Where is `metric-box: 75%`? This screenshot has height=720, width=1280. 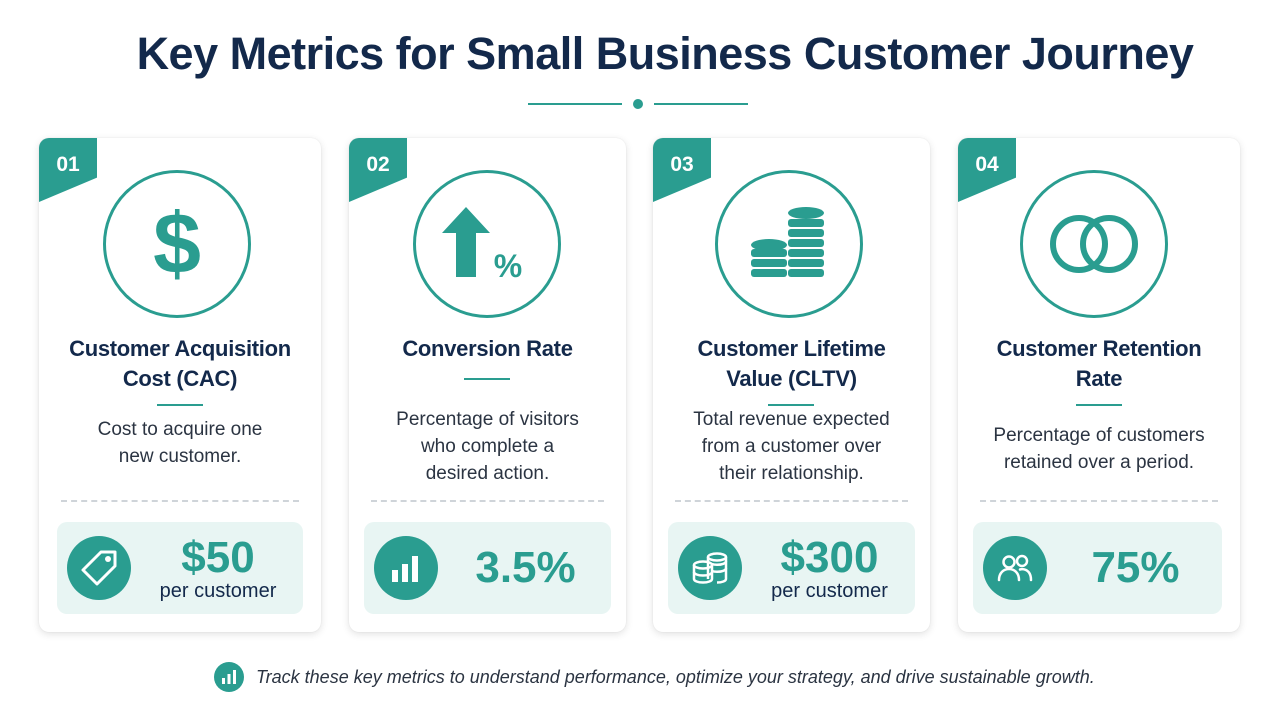
metric-box: 75% is located at coordinates (1097, 568).